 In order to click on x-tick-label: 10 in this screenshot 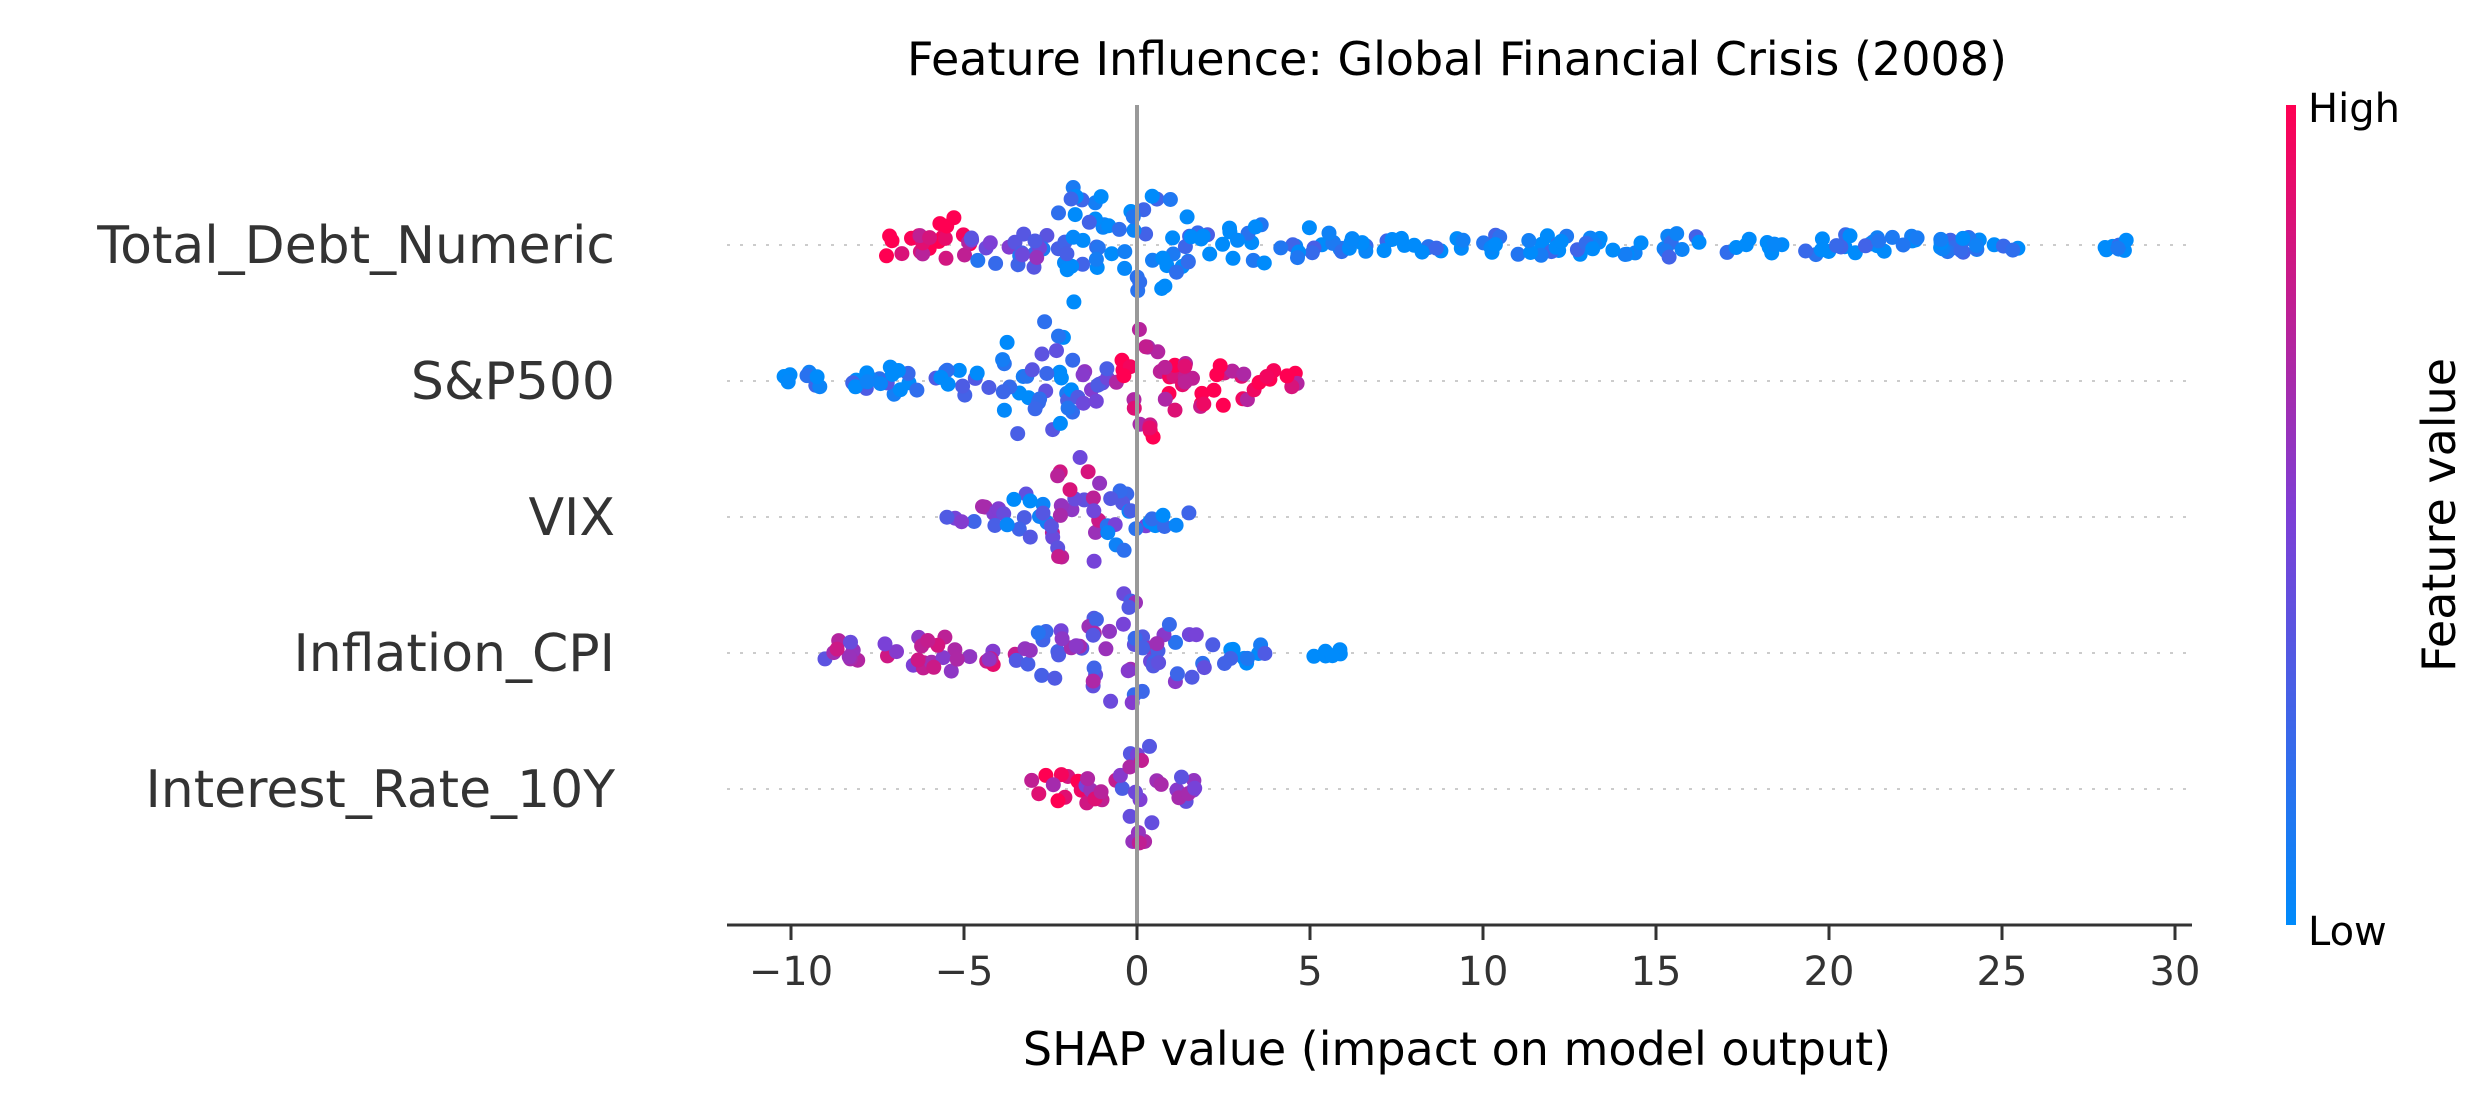, I will do `click(1483, 972)`.